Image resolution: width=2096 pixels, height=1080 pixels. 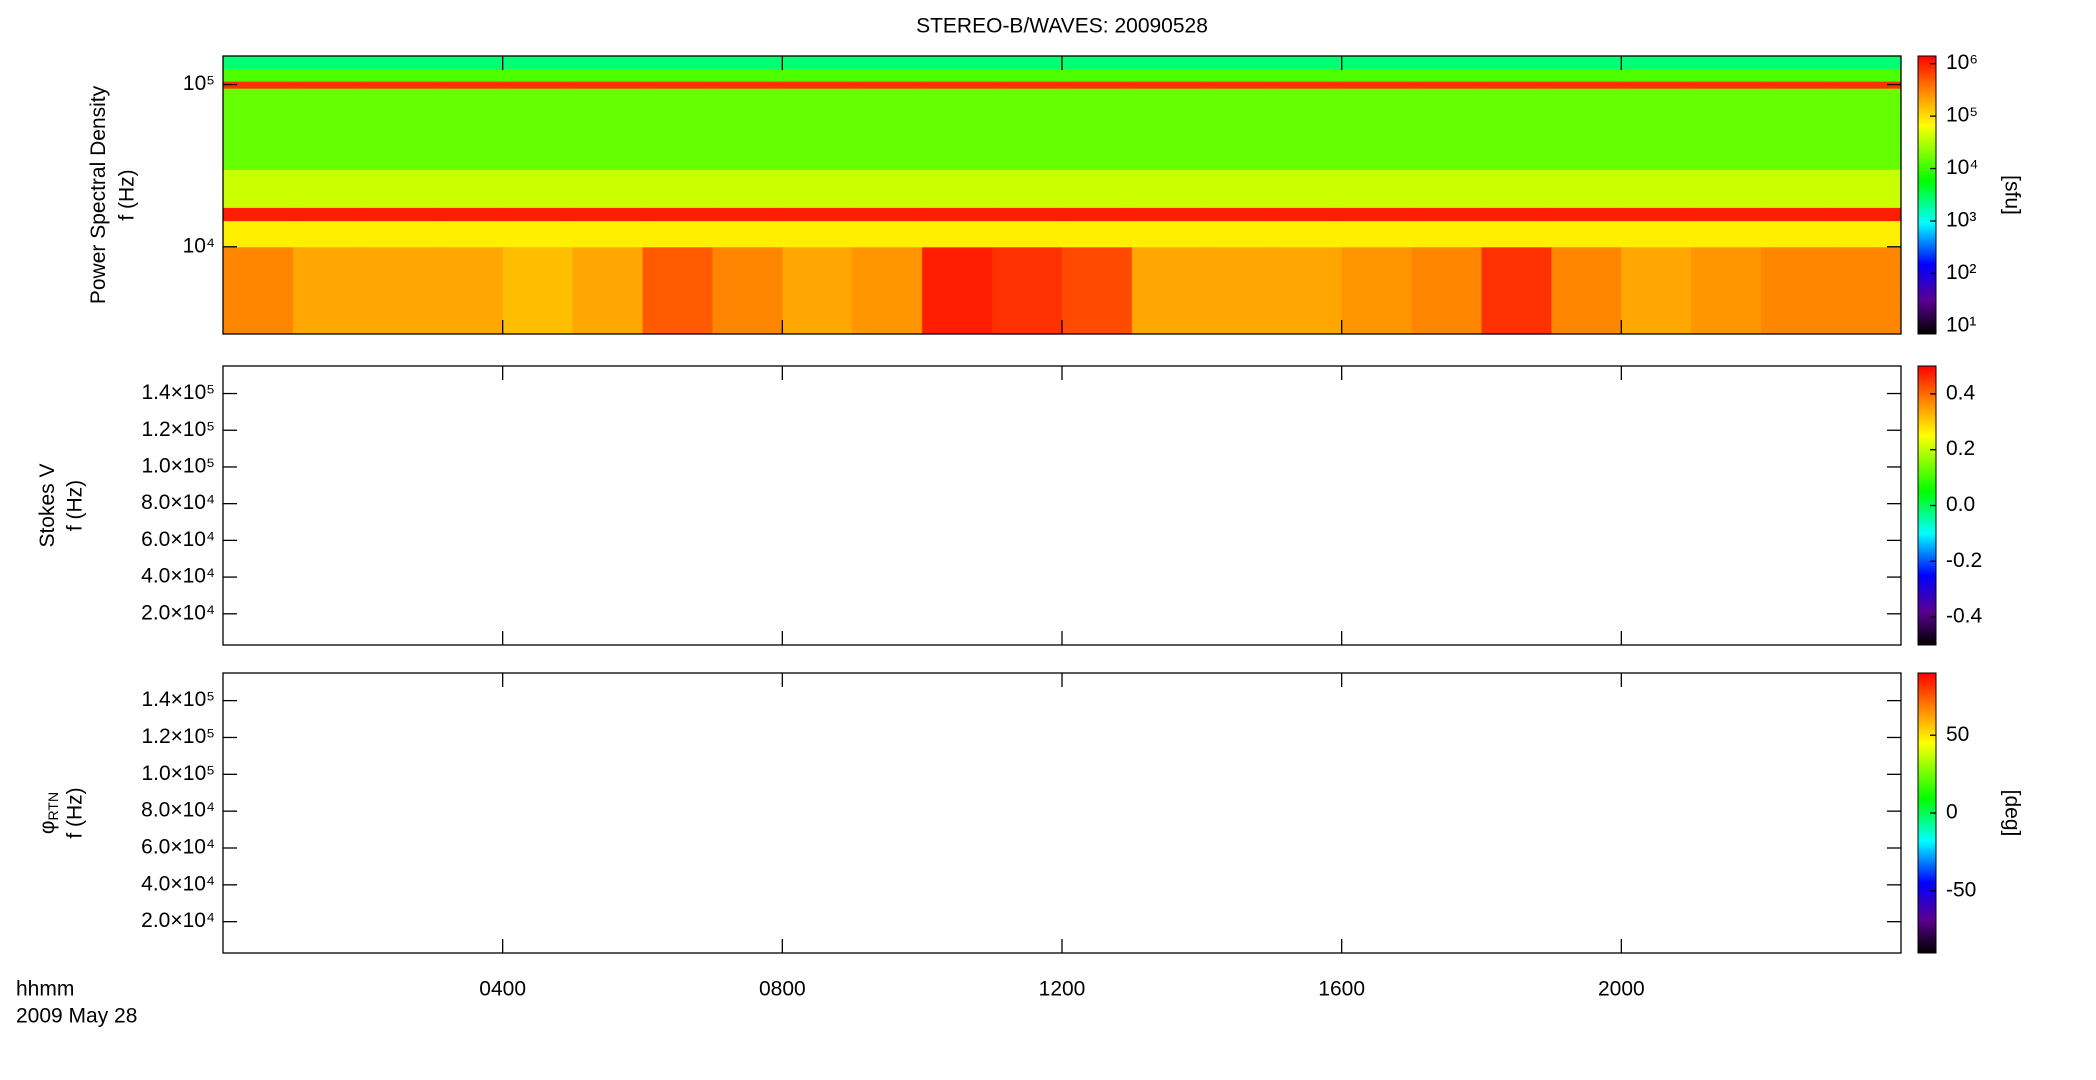 I want to click on colorbar-tick-label: -0.2, so click(x=1964, y=560).